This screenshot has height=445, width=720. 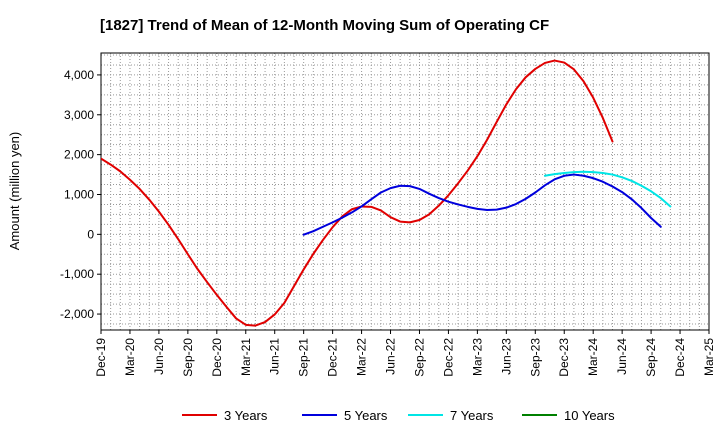 I want to click on x-tick-label: Dec-20, so click(x=217, y=357).